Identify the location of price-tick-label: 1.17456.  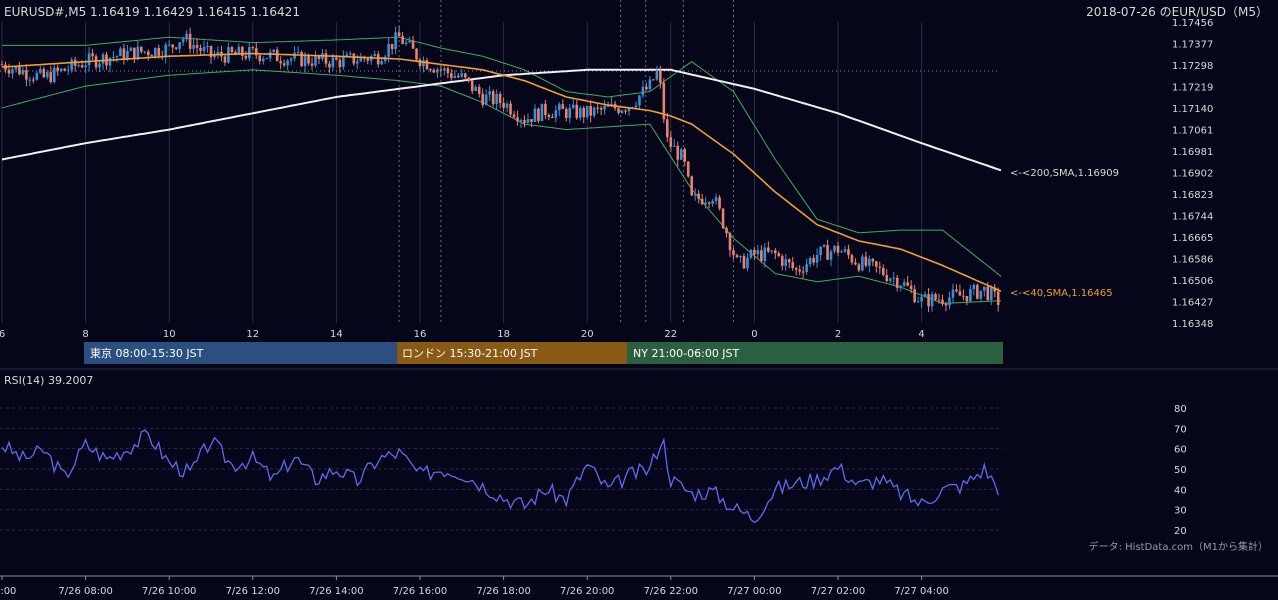
(1192, 23).